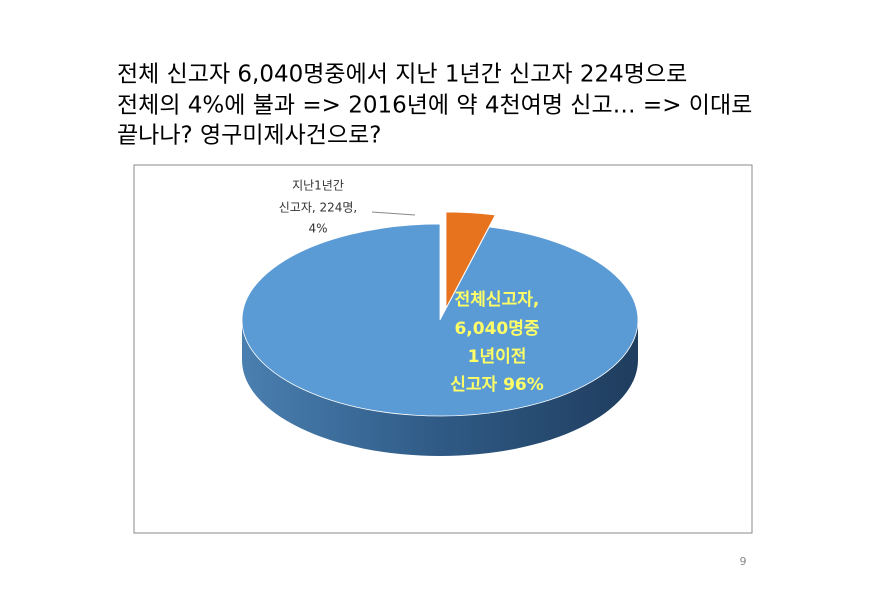 This screenshot has width=870, height=616. Describe the element at coordinates (402, 75) in the screenshot. I see `title-line: 전체 신고자 6,040명중에서 지난 1년간 신고자 224명으로` at that location.